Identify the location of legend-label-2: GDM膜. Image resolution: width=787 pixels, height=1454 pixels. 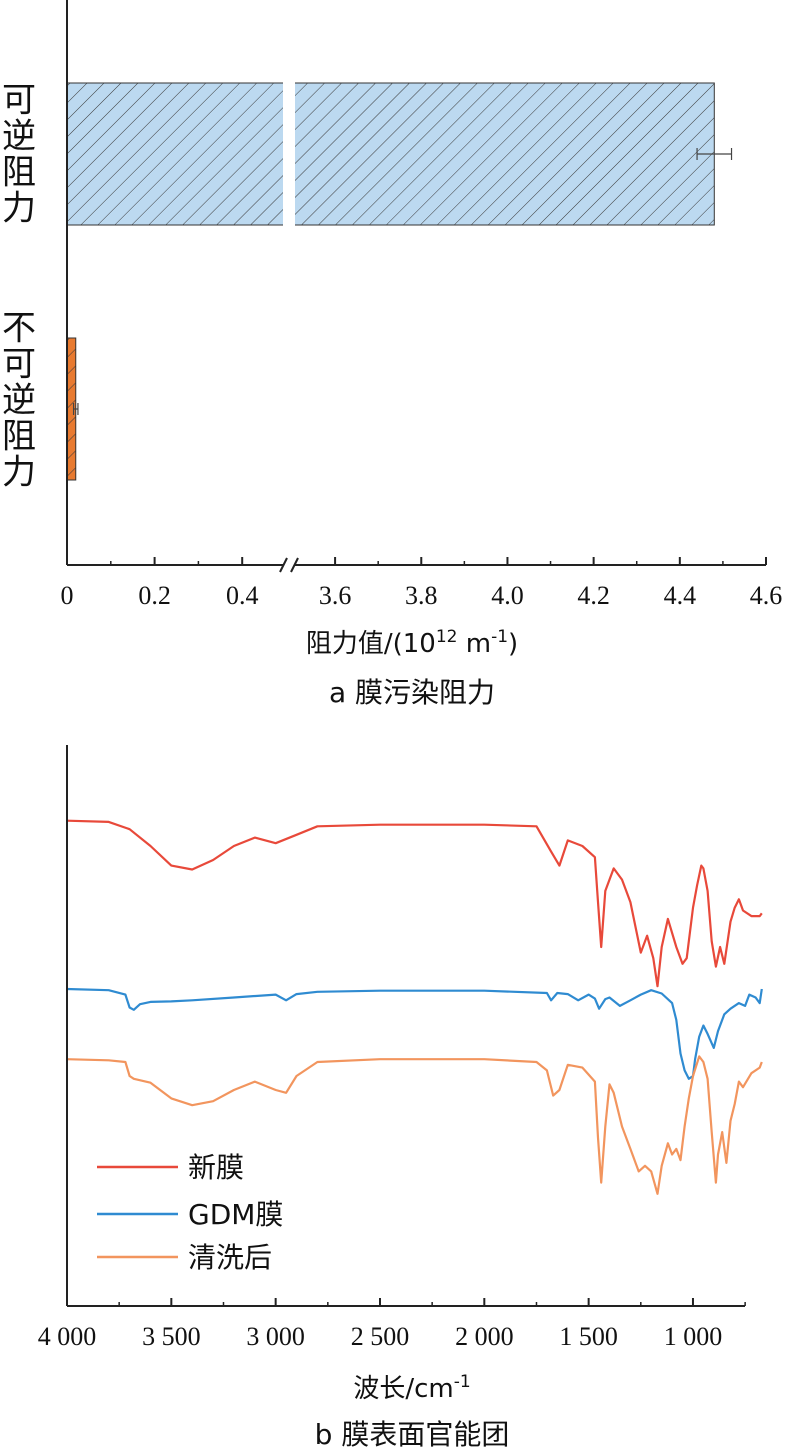
(235, 1214).